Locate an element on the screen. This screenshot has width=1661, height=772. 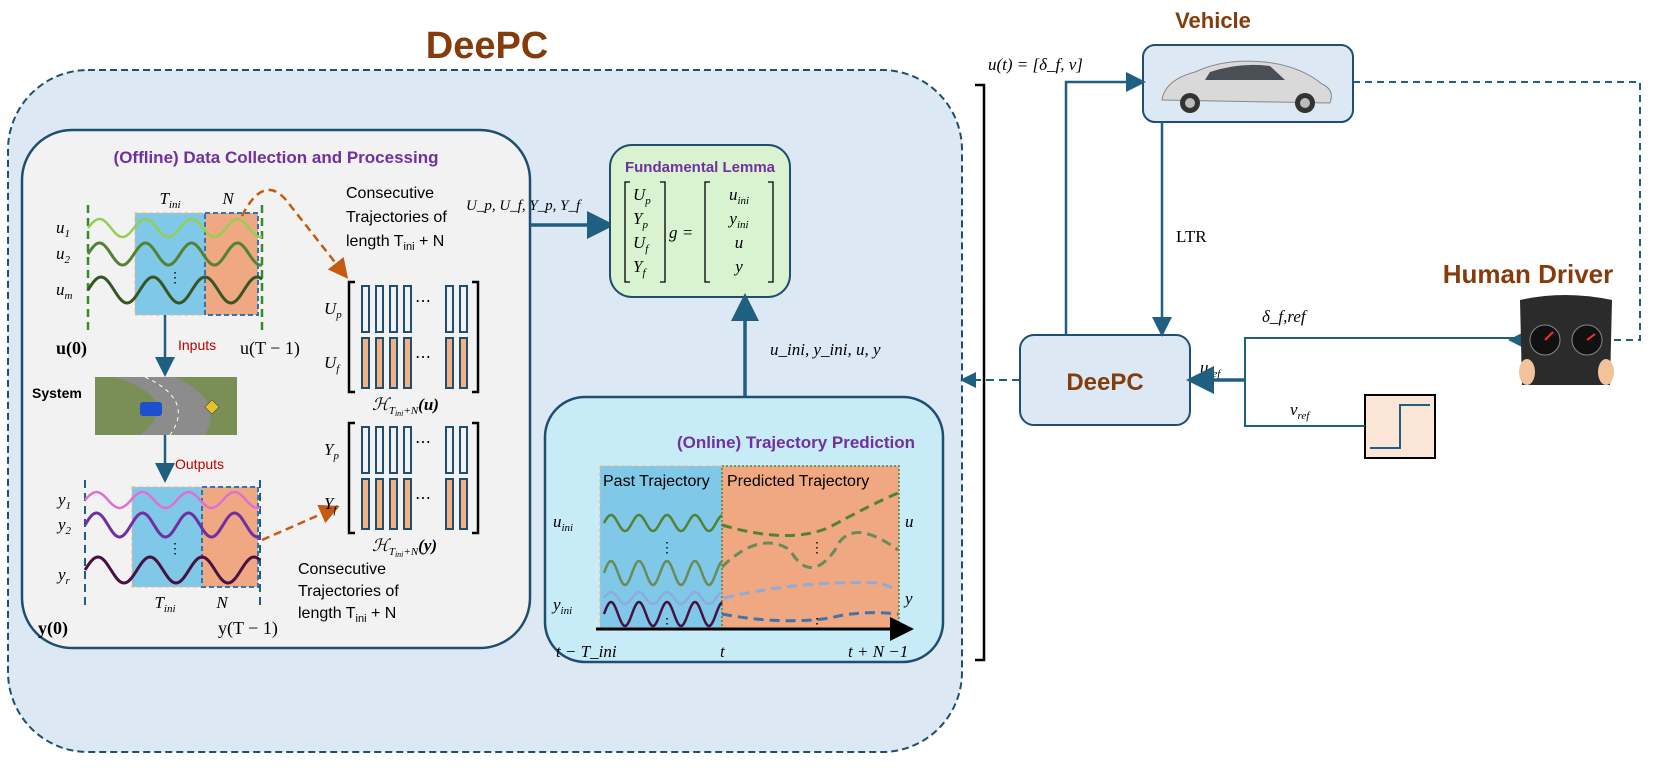
input-end-label: u(T − 1) is located at coordinates (270, 348).